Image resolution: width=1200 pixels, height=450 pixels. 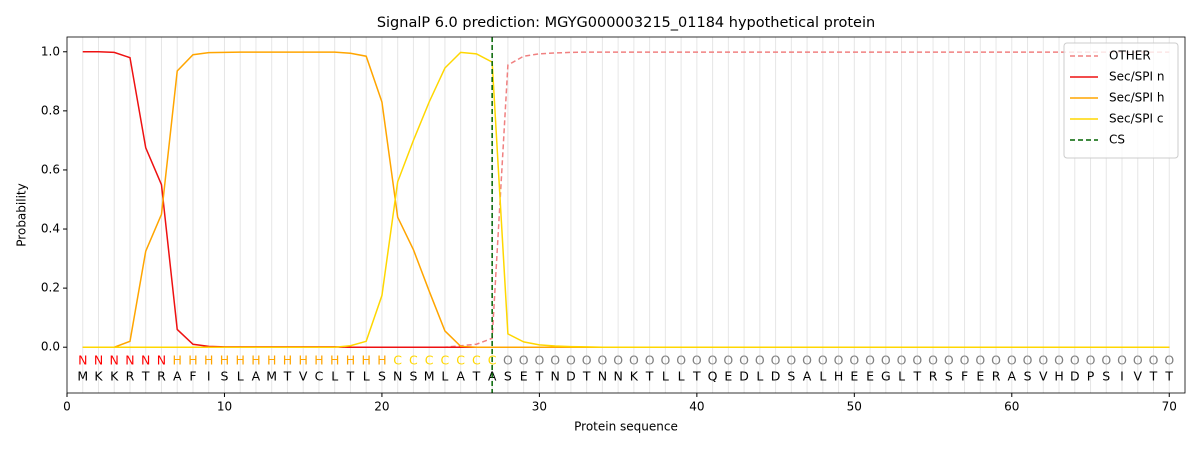 I want to click on legend-label: CS, so click(x=1117, y=140).